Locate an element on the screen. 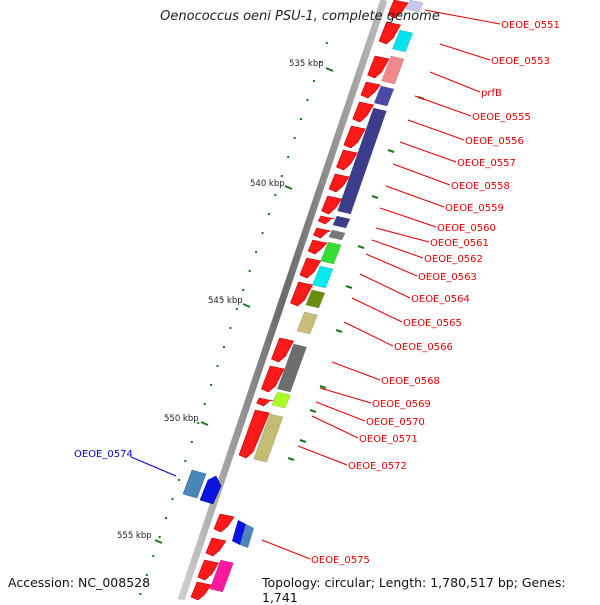  gene-label-oeoe-0560: OEOE_0560 is located at coordinates (466, 228).